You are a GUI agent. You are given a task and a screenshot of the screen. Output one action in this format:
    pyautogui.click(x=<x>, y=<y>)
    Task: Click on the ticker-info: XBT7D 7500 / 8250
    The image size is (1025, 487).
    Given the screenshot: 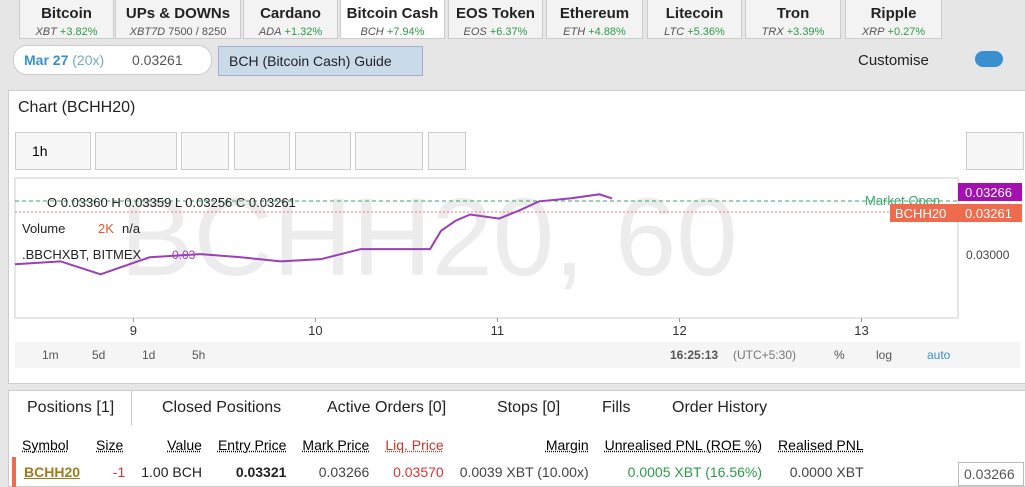 What is the action you would take?
    pyautogui.click(x=178, y=32)
    